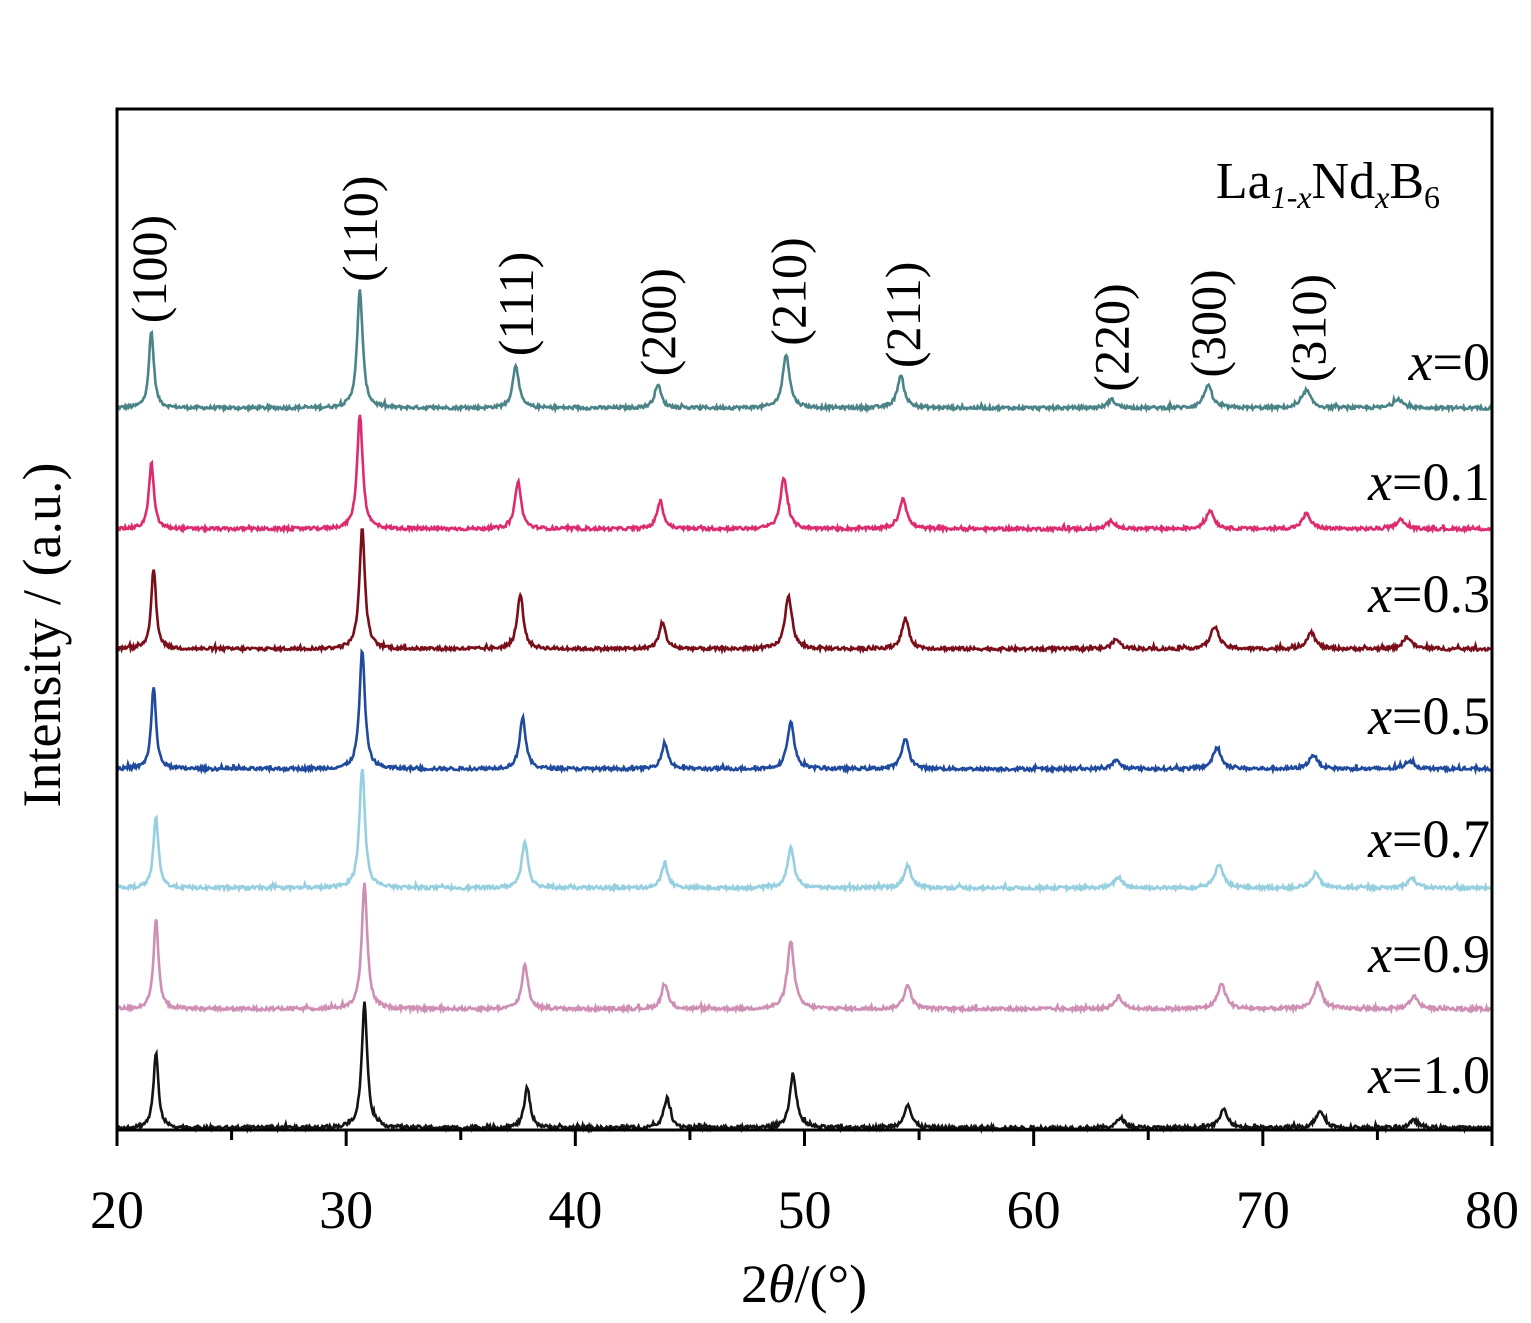 This screenshot has height=1323, width=1531. I want to click on series-labels: x=0 x=0.1 x=0.3 x=0.5 x=0.7 x=0.9 x=1.0, so click(1428, 718).